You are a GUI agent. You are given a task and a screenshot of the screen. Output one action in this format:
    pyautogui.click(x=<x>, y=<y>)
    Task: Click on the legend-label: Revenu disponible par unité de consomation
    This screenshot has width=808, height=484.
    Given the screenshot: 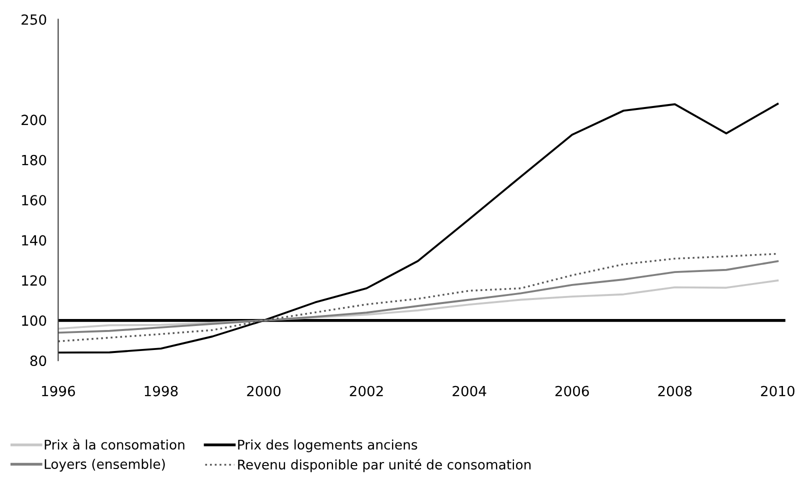 What is the action you would take?
    pyautogui.click(x=384, y=465)
    